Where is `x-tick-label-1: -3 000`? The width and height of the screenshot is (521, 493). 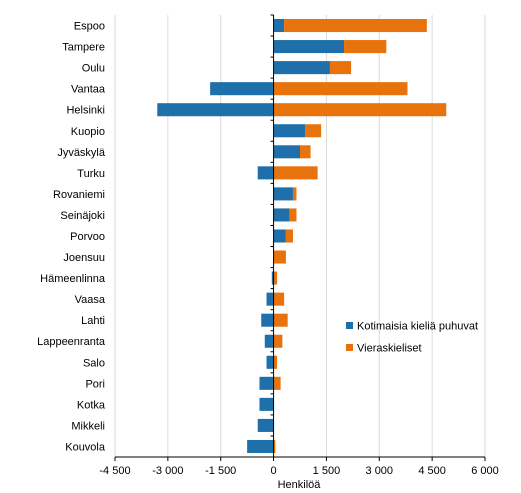
x-tick-label-1: -3 000 is located at coordinates (167, 471).